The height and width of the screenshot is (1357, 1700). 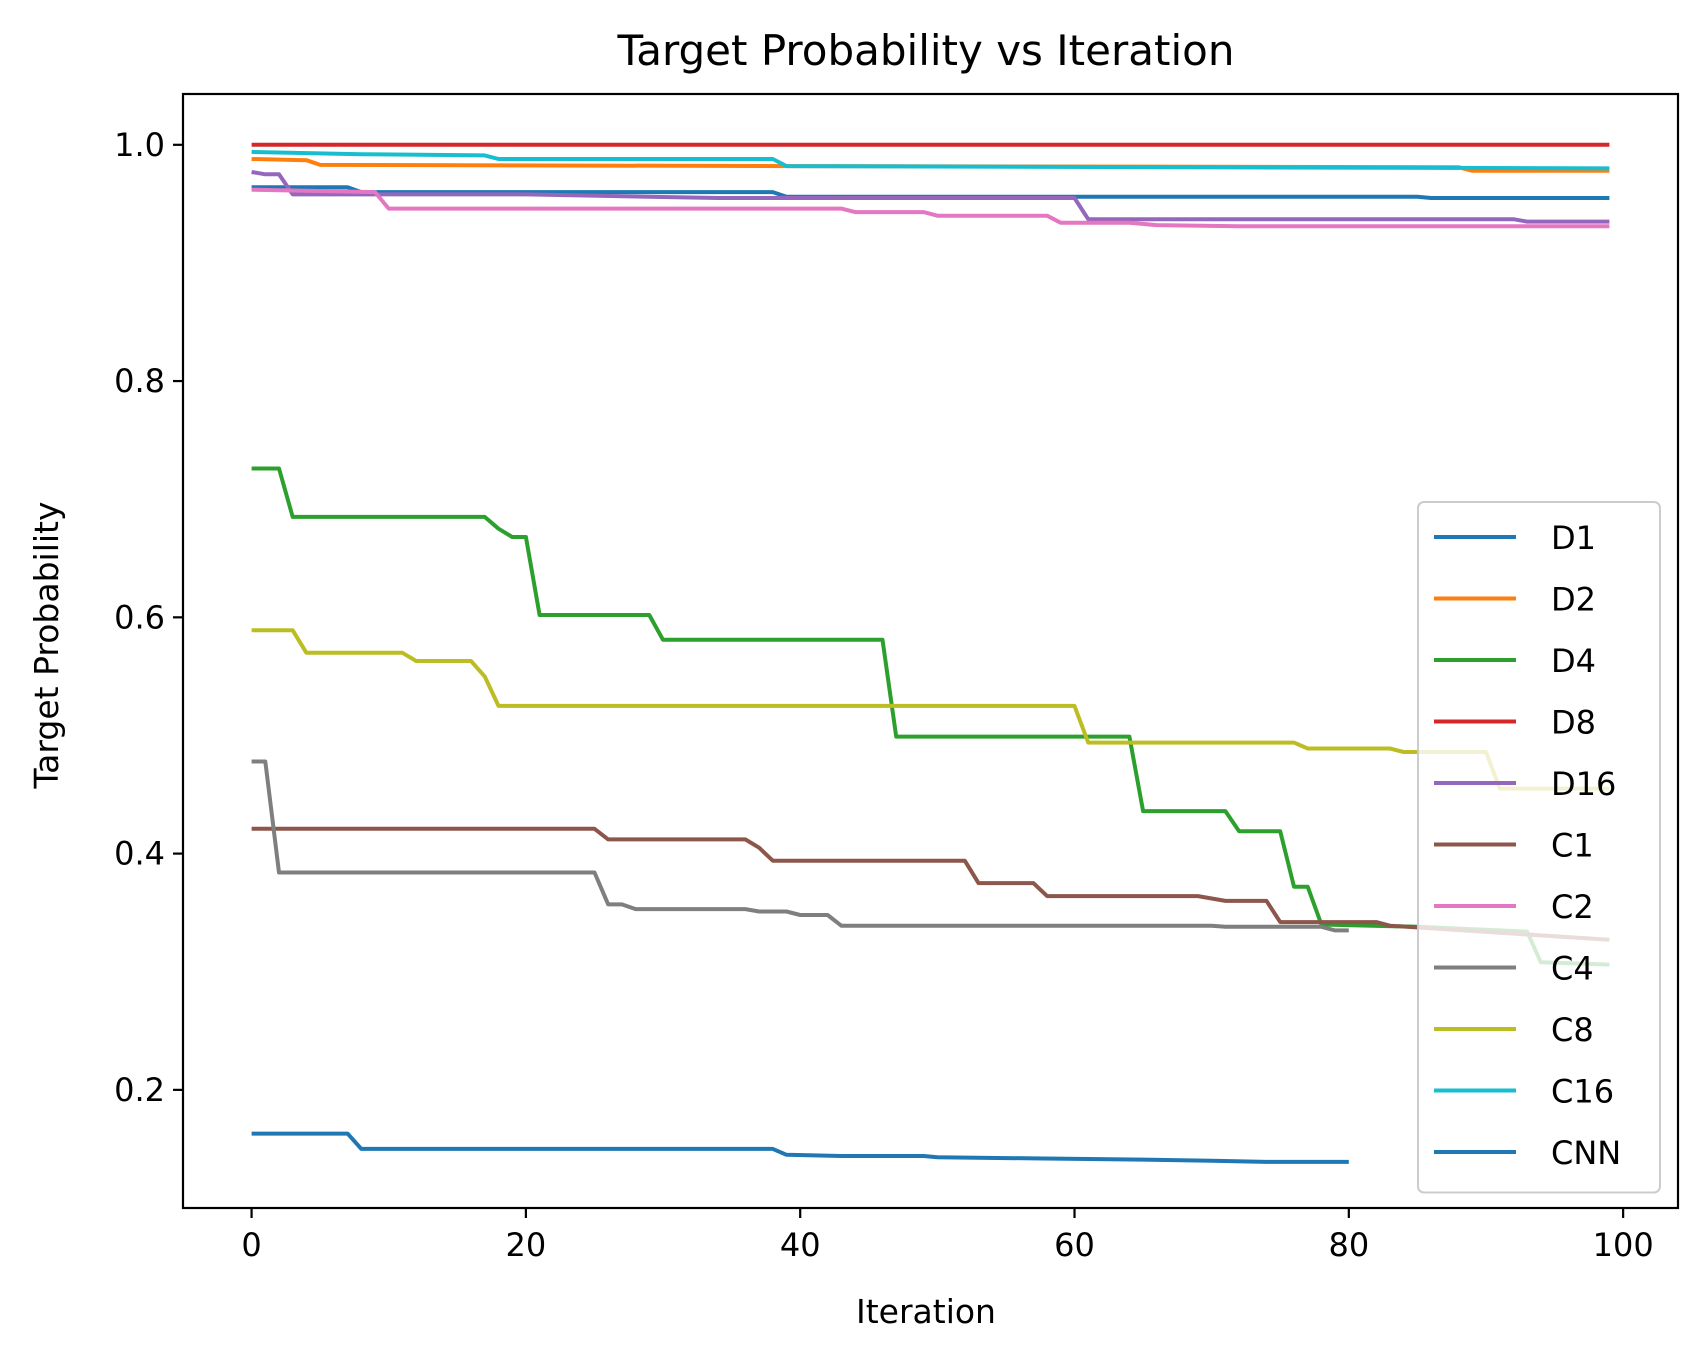 What do you see at coordinates (1572, 846) in the screenshot?
I see `legend-label-c1: C1` at bounding box center [1572, 846].